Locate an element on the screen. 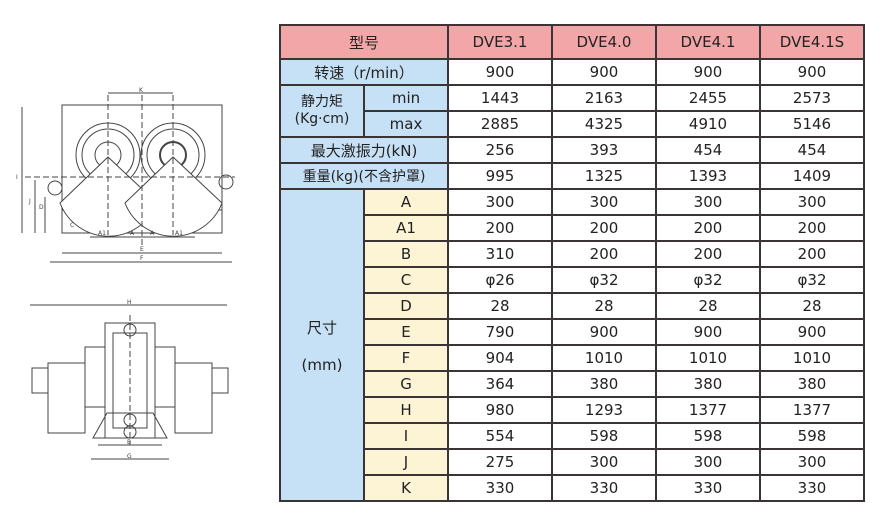 This screenshot has height=518, width=890. table-cell: 310 is located at coordinates (500, 254).